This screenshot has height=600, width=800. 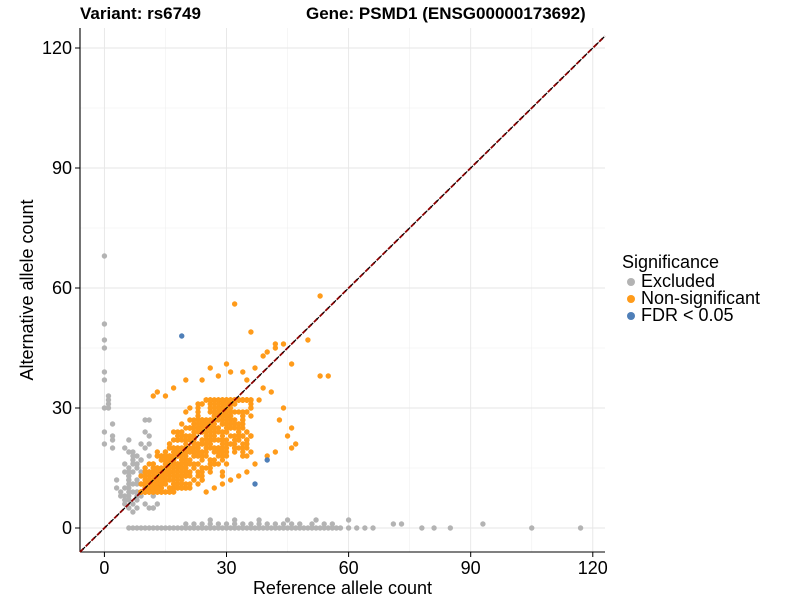 I want to click on x-axis-label: Reference allele count, so click(x=342, y=588).